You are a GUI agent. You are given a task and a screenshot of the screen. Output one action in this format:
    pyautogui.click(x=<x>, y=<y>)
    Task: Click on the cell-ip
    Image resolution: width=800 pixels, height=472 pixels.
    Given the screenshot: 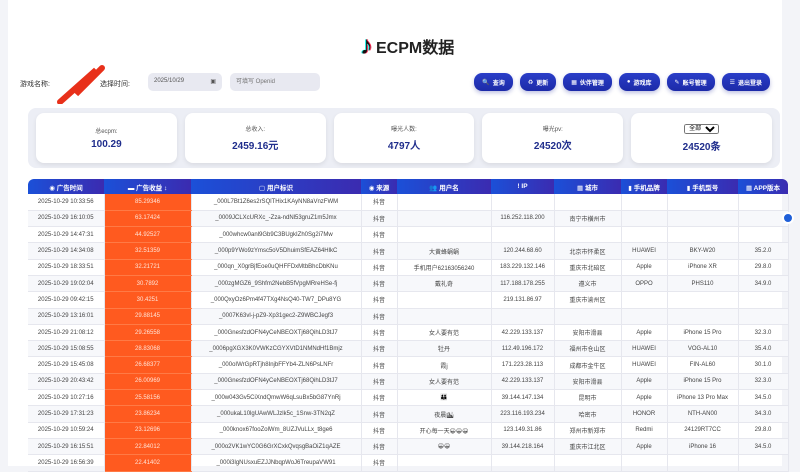 What is the action you would take?
    pyautogui.click(x=523, y=235)
    